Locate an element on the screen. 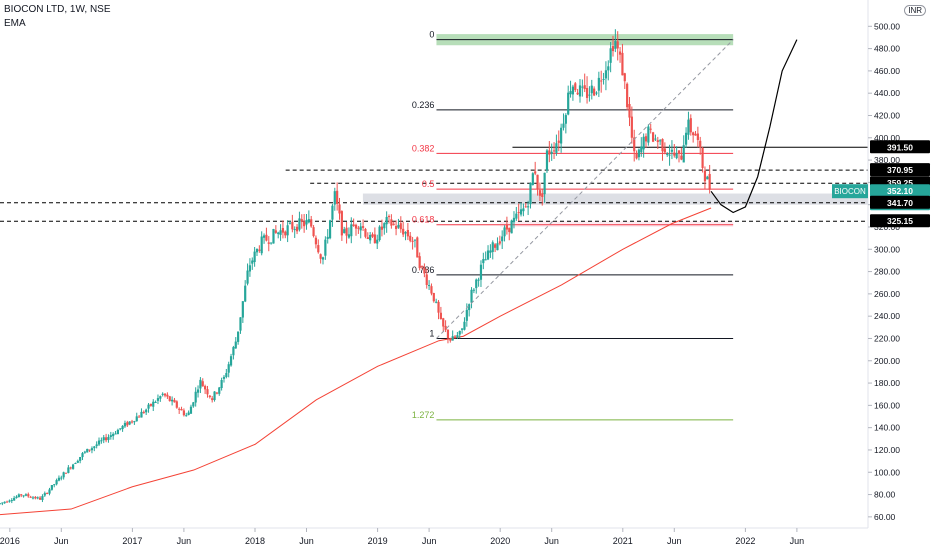 The height and width of the screenshot is (555, 932). currency-badge: INR is located at coordinates (915, 10).